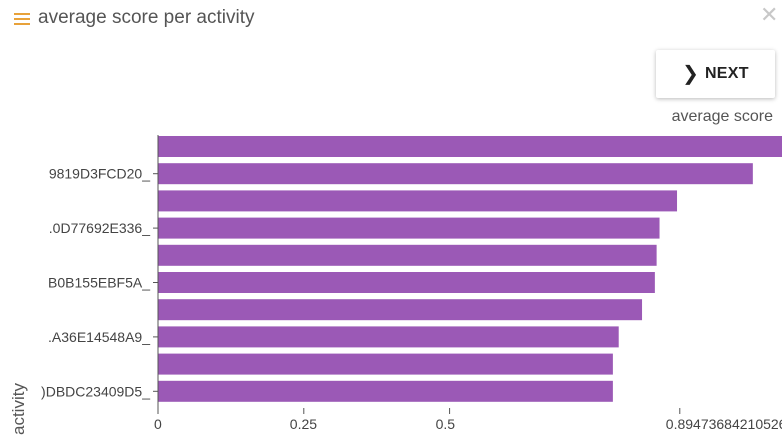 The width and height of the screenshot is (782, 435). What do you see at coordinates (99, 283) in the screenshot?
I see `y-tick-label: B0B155EBF5A_` at bounding box center [99, 283].